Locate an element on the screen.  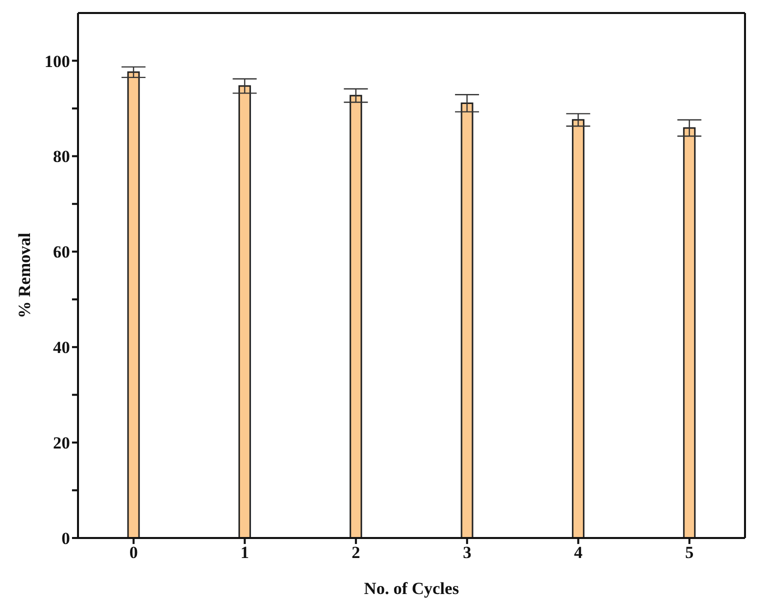
y-tick-label: 80 is located at coordinates (61, 156).